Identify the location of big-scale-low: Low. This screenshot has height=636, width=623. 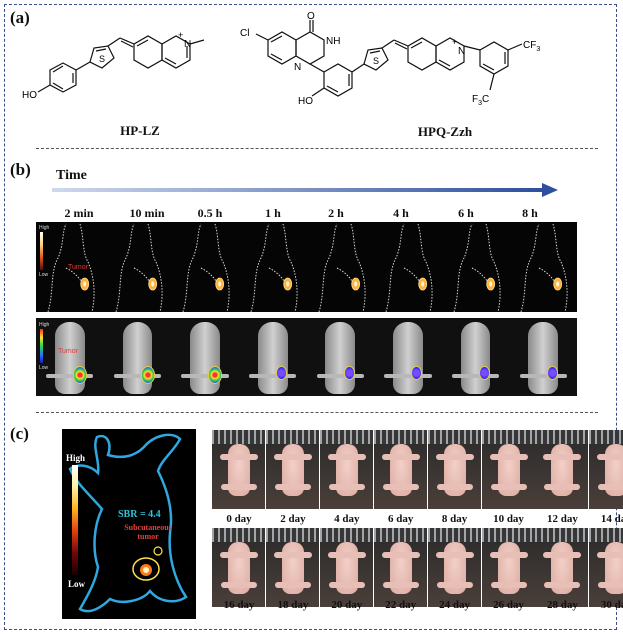
(77, 584).